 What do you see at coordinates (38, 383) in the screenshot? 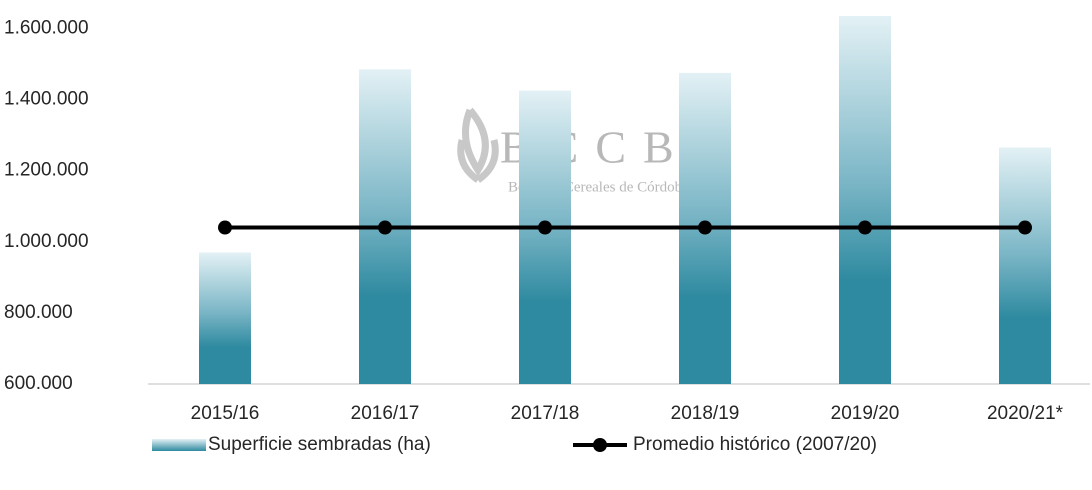
I see `y-tick-label: 600.000` at bounding box center [38, 383].